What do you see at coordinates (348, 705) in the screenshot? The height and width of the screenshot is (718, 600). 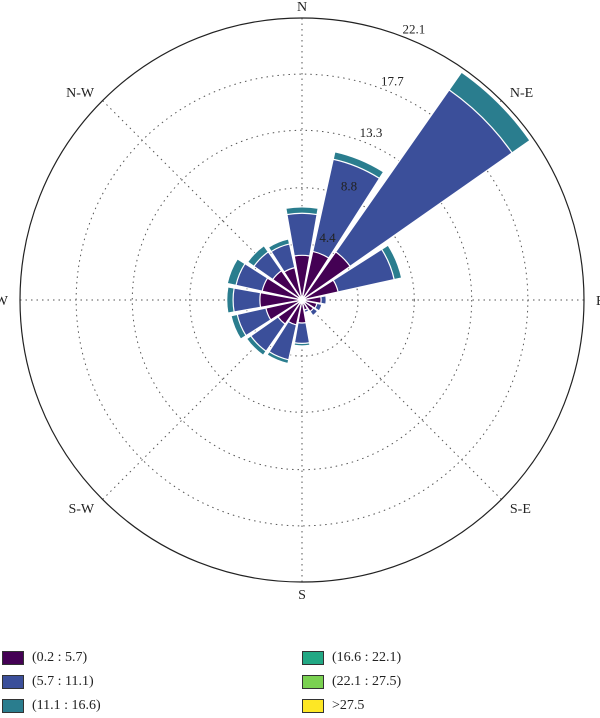 I see `legend-label-bin-6: >27.5` at bounding box center [348, 705].